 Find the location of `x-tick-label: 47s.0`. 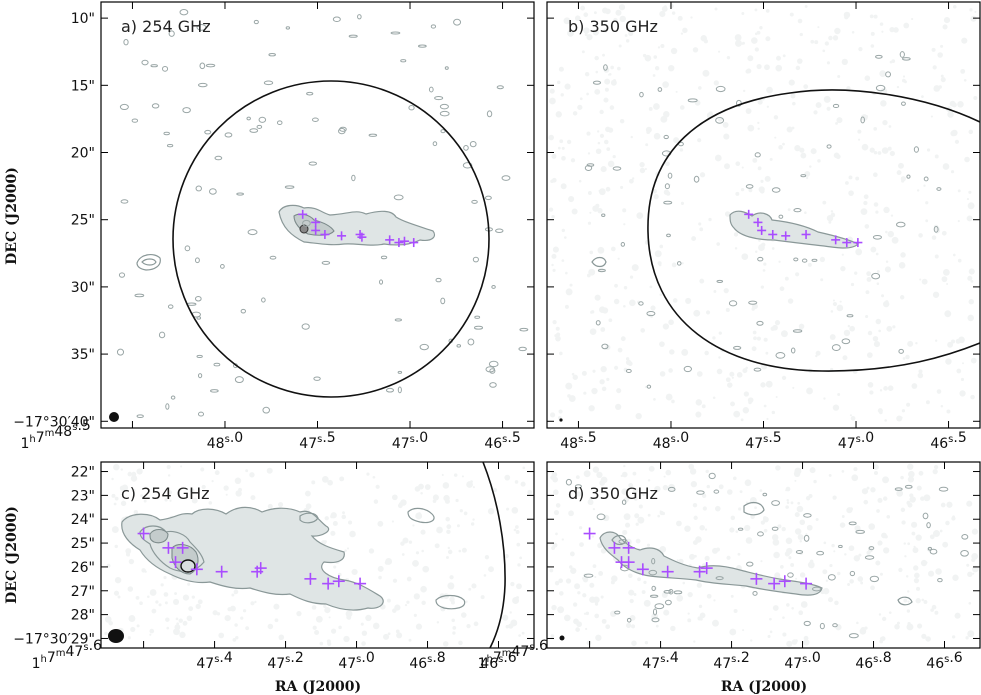

x-tick-label: 47s.0 is located at coordinates (856, 441).